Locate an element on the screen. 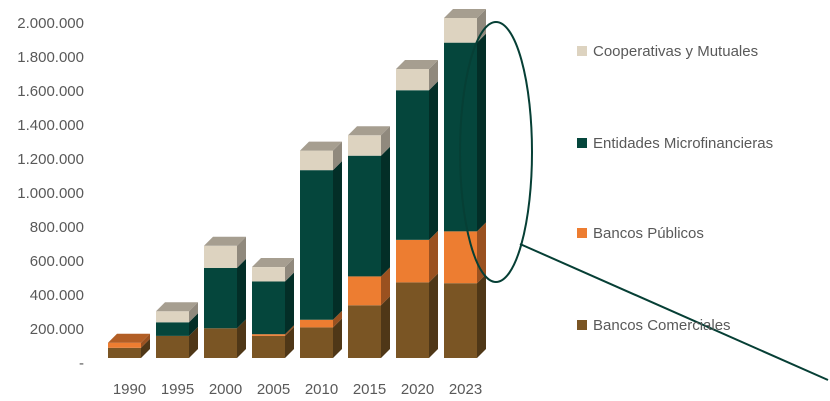 The width and height of the screenshot is (830, 401). x-tick-label: 1990 is located at coordinates (129, 389).